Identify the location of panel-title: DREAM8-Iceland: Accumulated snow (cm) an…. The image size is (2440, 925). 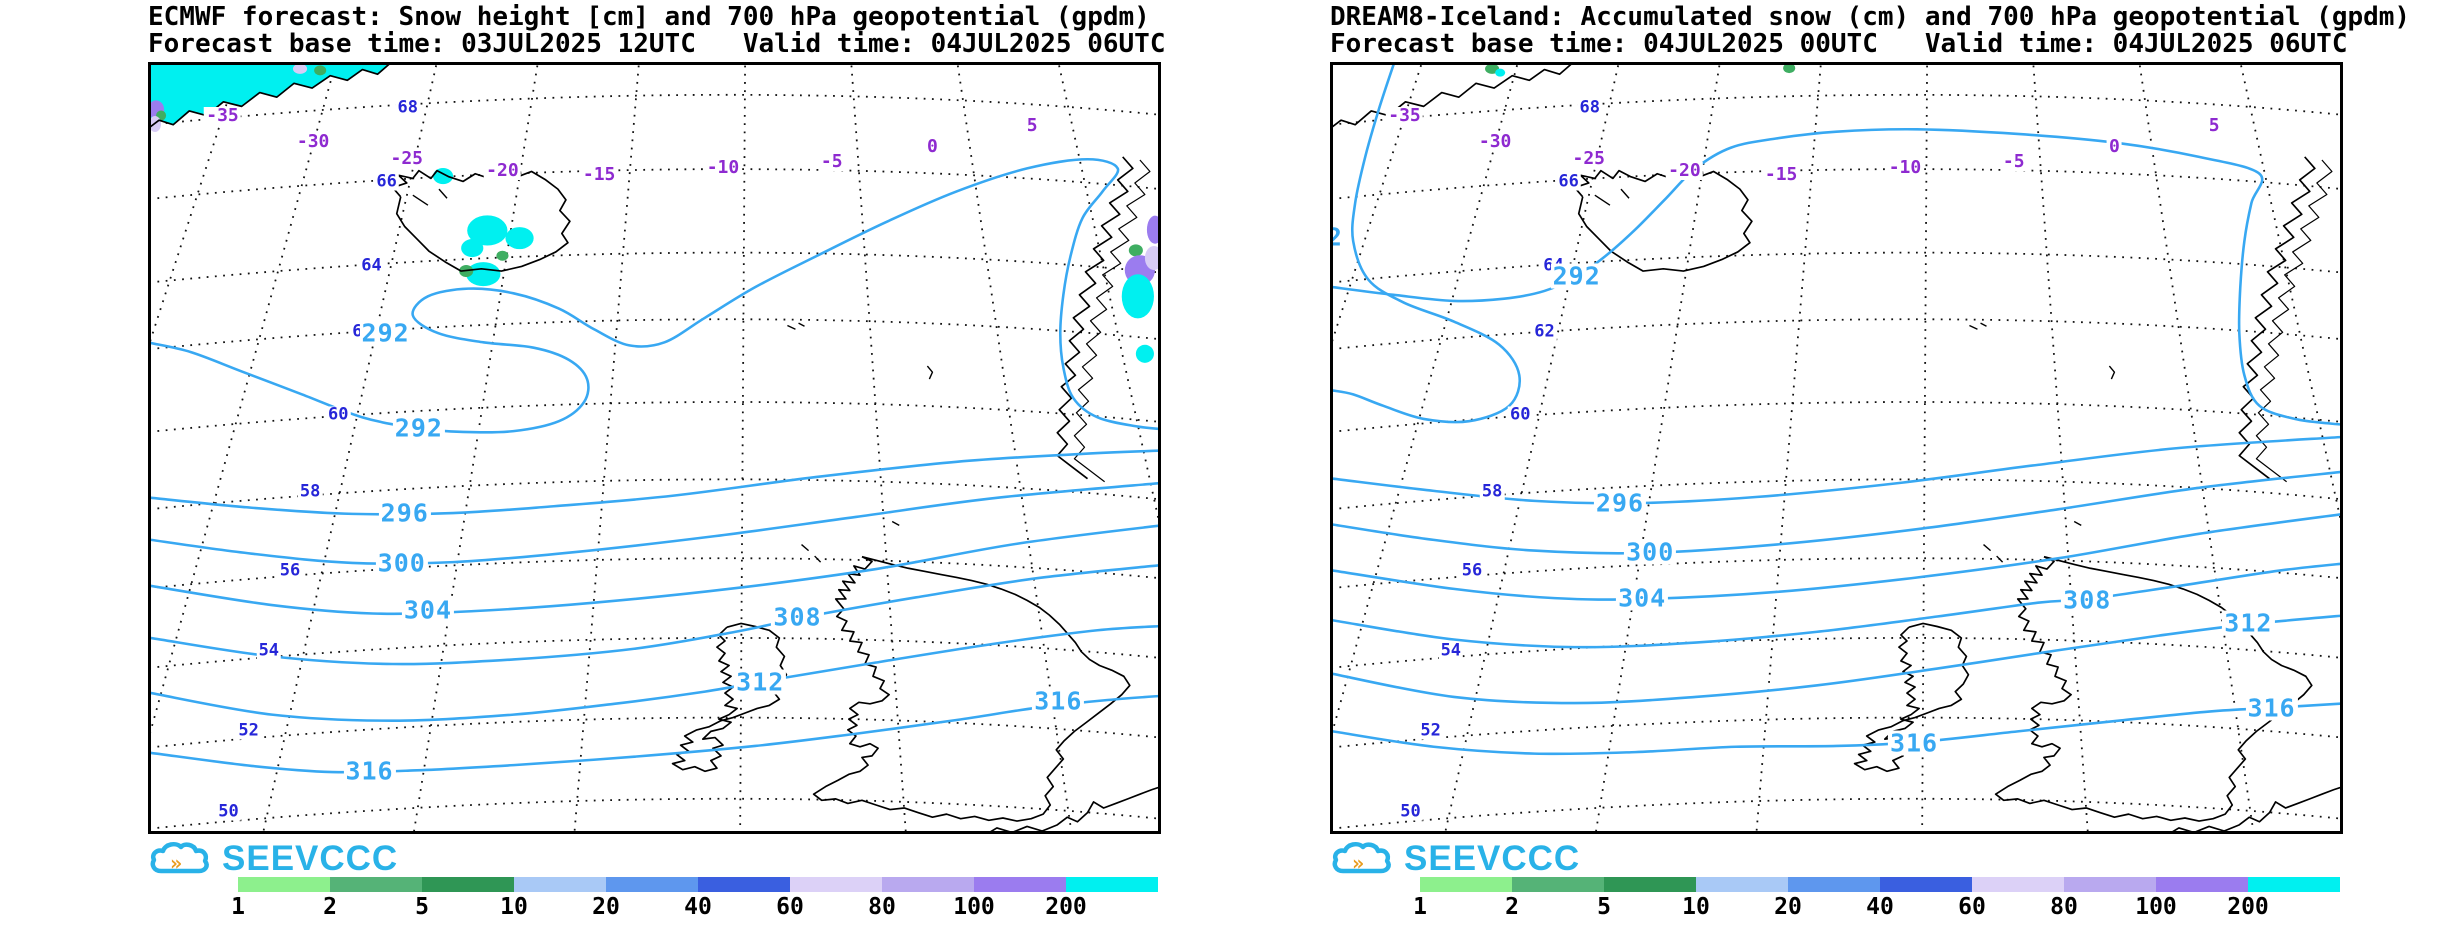
(1870, 17).